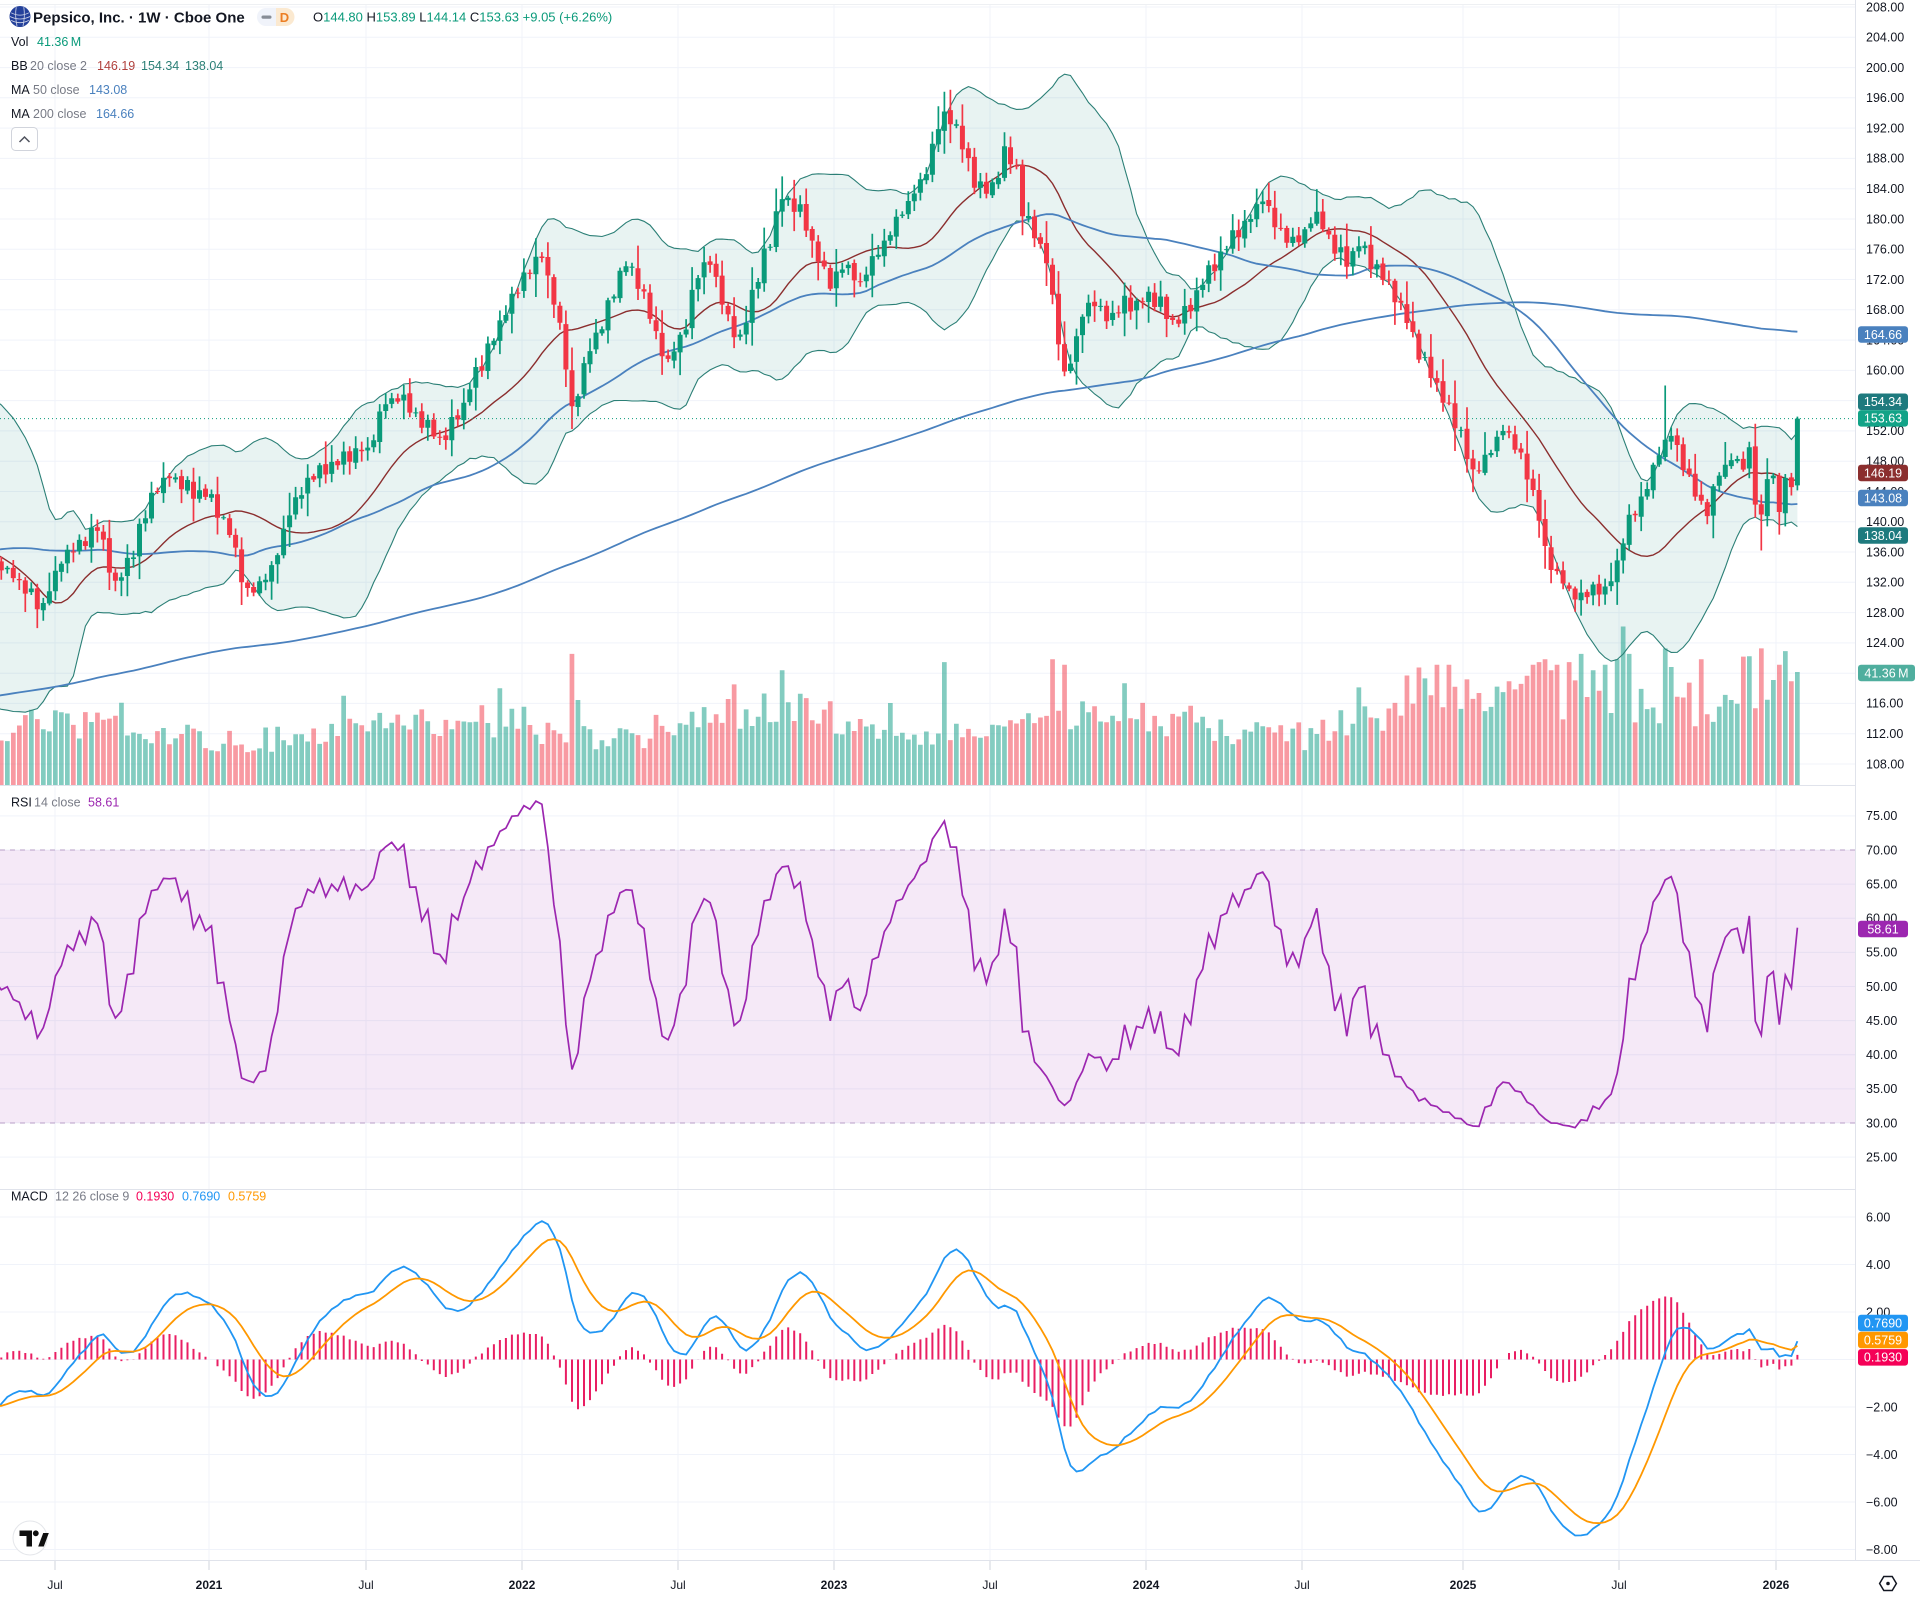 The image size is (1920, 1600). I want to click on svg-text: Pepsico, Inc. · 1W · Cboe One, so click(139, 18).